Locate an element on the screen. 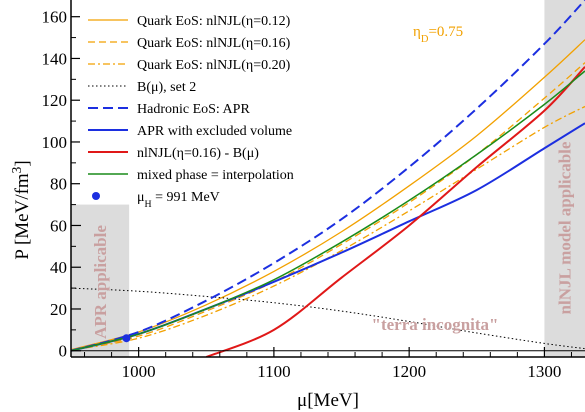  shaded-region is located at coordinates (100, 280).